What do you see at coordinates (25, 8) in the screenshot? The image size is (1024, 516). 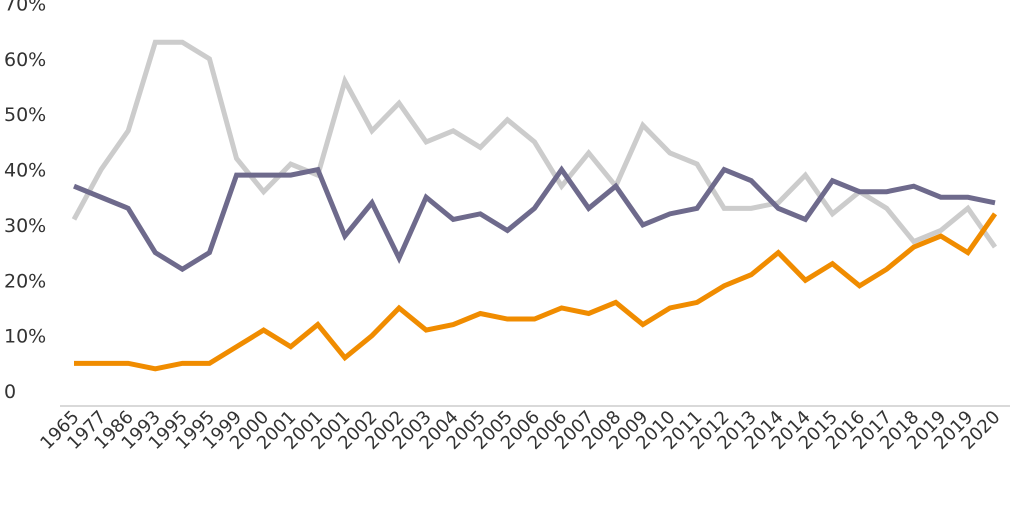 I see `y-tick-label: 70%` at bounding box center [25, 8].